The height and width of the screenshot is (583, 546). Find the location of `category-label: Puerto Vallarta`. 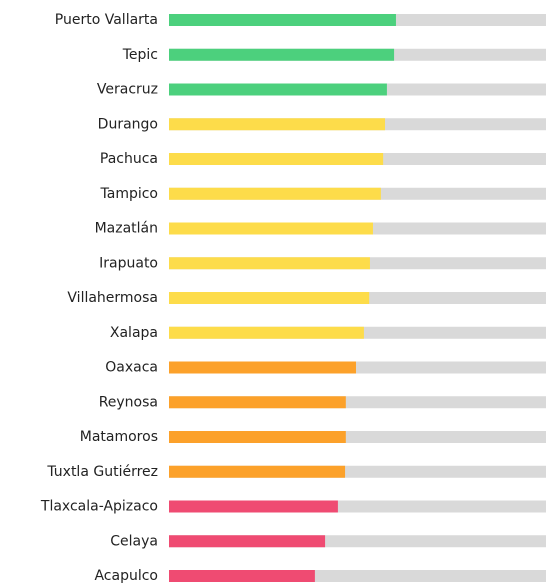

category-label: Puerto Vallarta is located at coordinates (106, 20).